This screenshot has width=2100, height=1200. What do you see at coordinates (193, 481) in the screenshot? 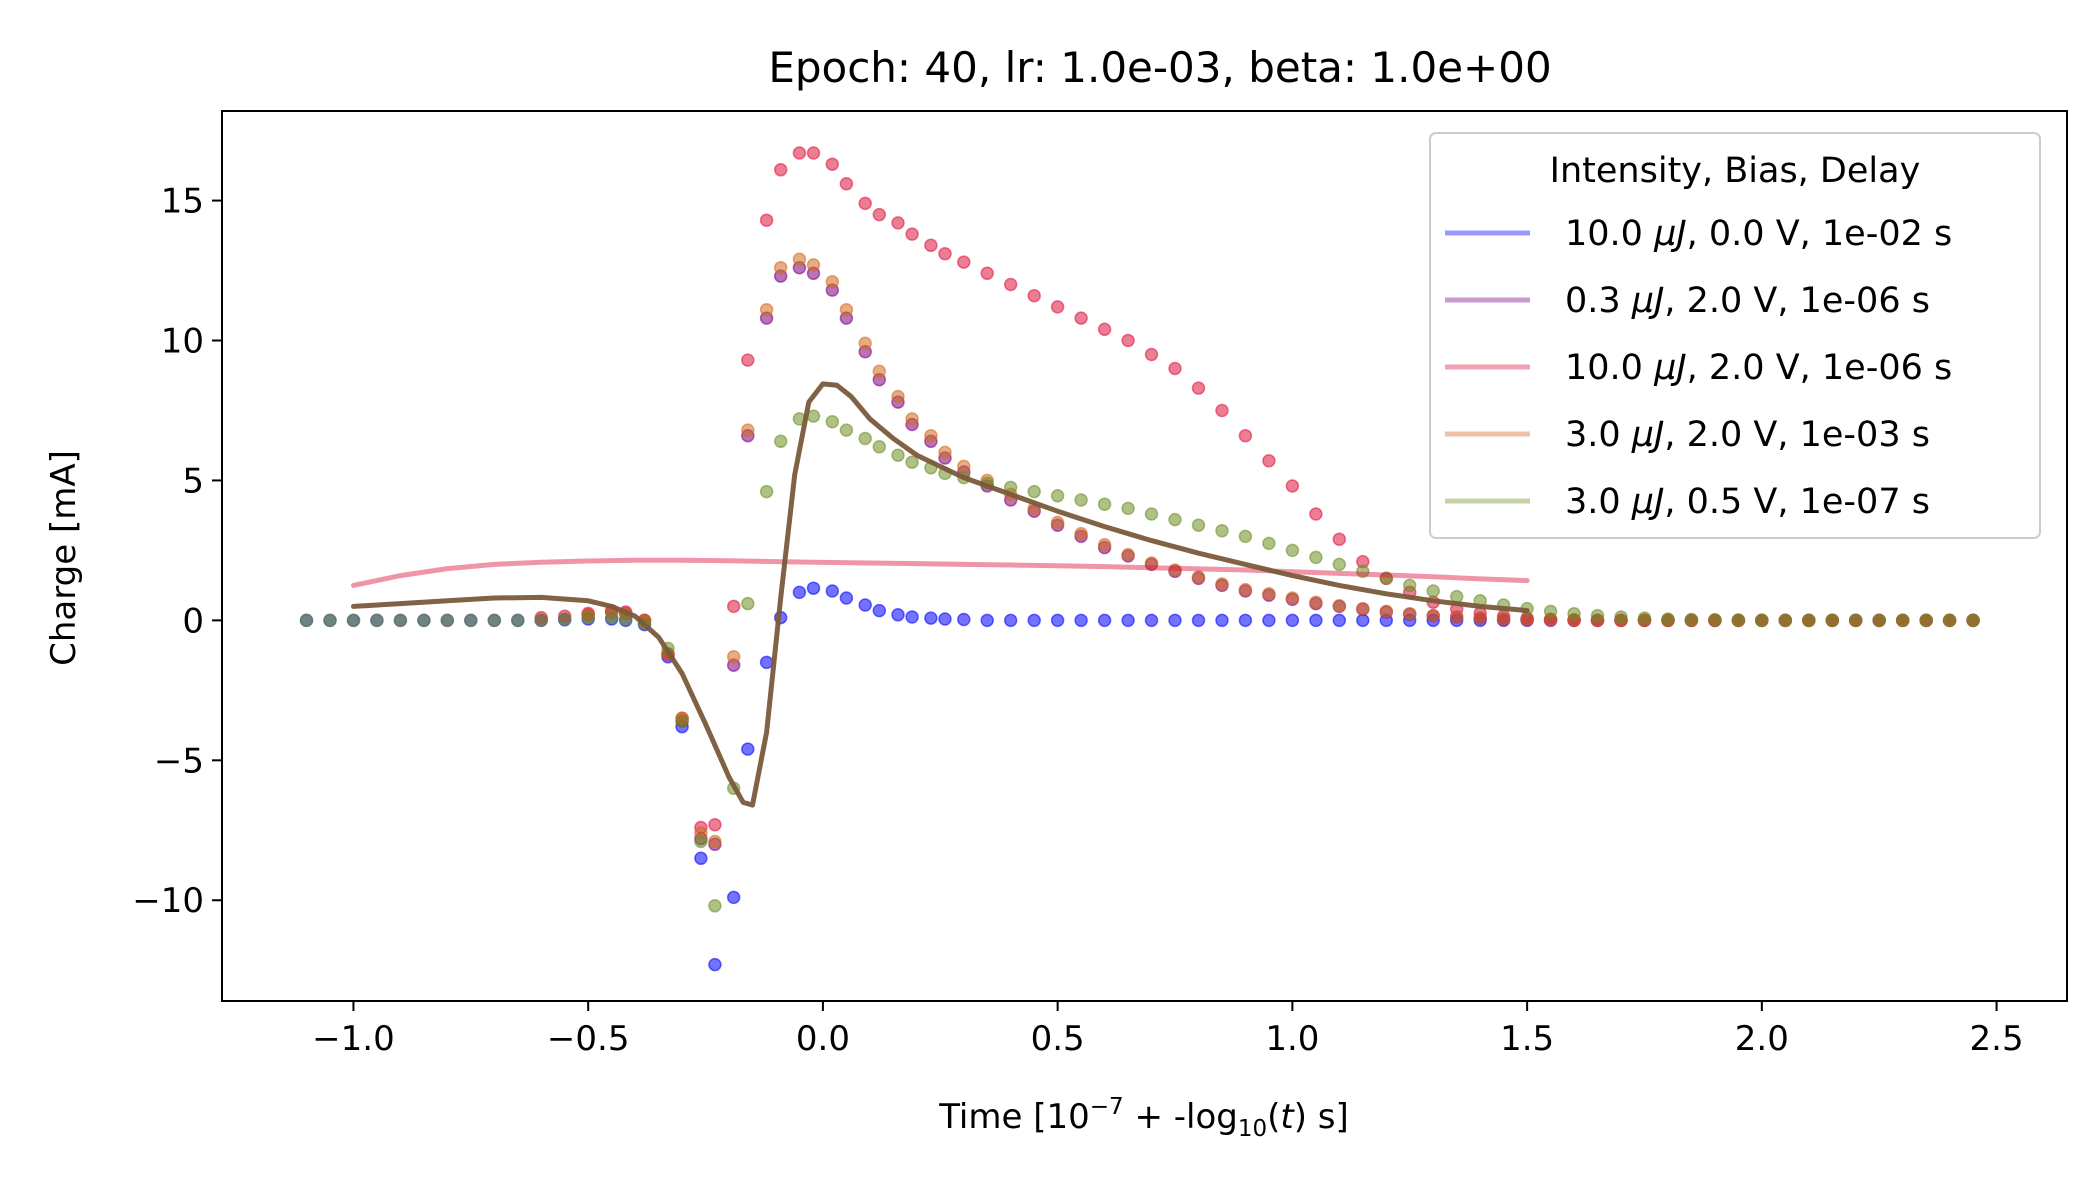
I see `y-tick-label: 5` at bounding box center [193, 481].